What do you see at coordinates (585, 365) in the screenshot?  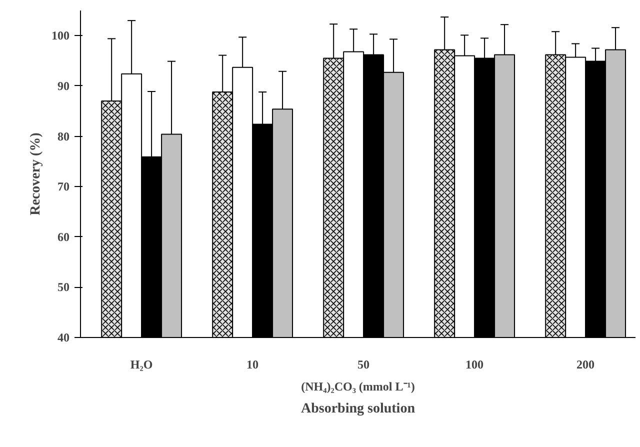 I see `x-tick-label: 200` at bounding box center [585, 365].